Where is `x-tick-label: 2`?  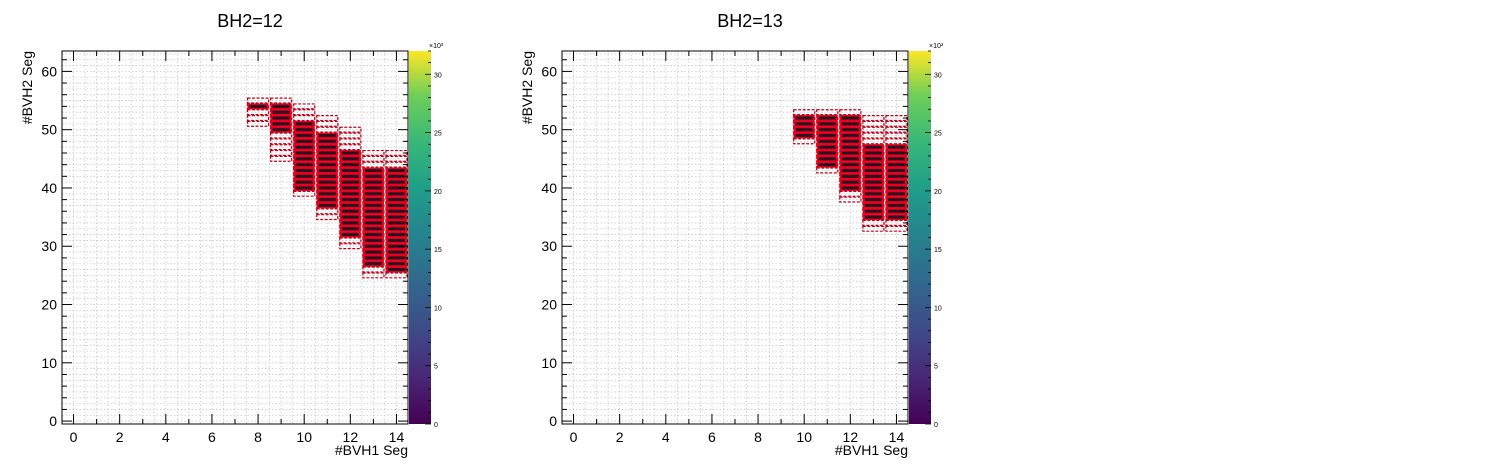 x-tick-label: 2 is located at coordinates (620, 437).